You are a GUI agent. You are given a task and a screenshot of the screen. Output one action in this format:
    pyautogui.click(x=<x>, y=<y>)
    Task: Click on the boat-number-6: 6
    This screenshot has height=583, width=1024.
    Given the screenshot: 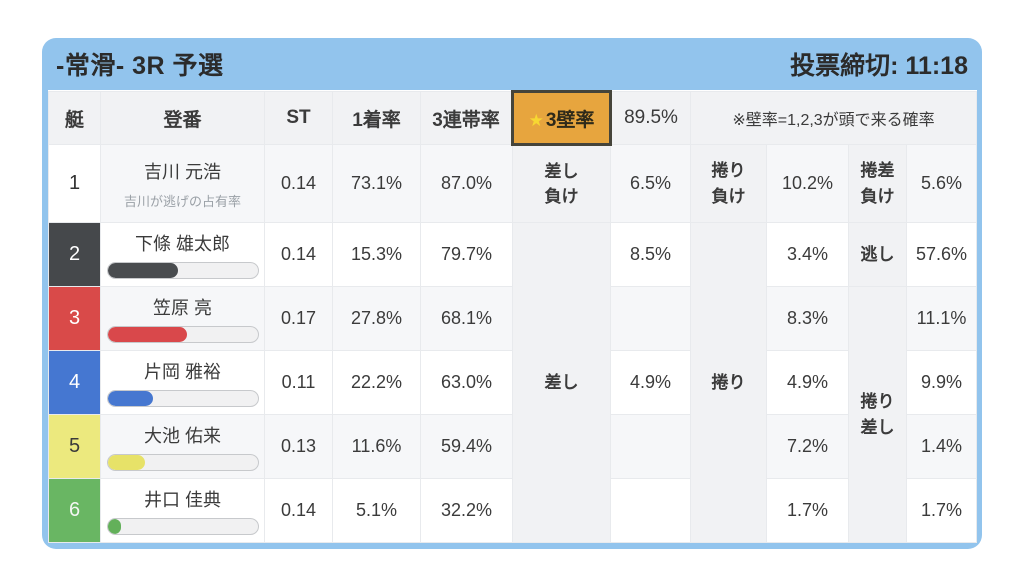 What is the action you would take?
    pyautogui.click(x=74, y=510)
    